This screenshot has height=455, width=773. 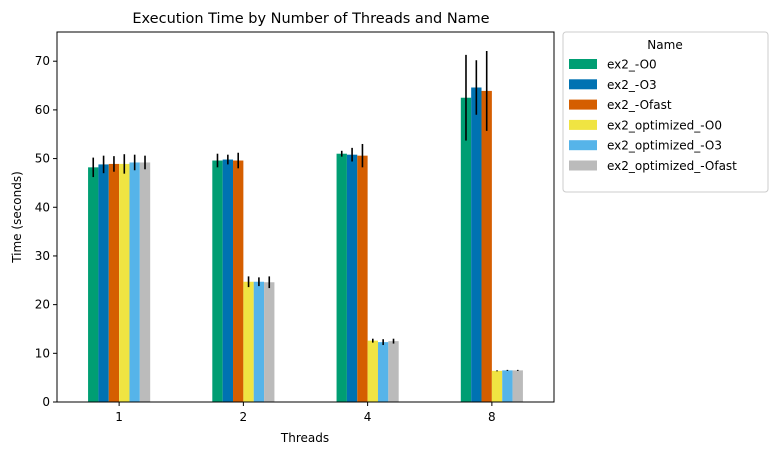 What do you see at coordinates (492, 417) in the screenshot?
I see `x-tick-label: 8` at bounding box center [492, 417].